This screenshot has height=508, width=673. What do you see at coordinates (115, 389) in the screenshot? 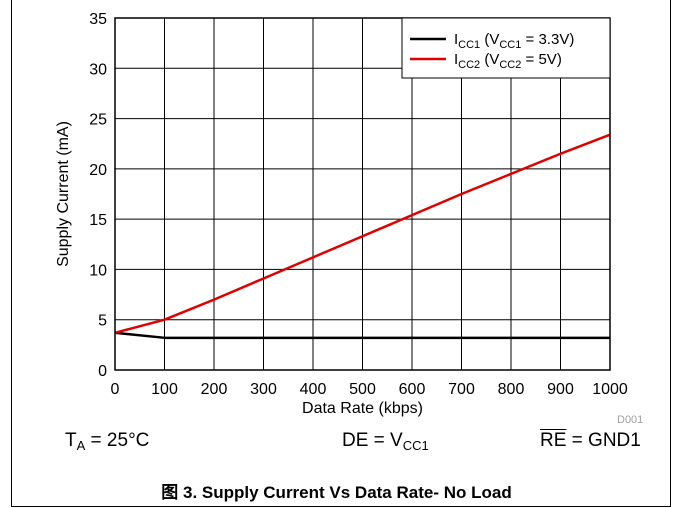
I see `x-tick-label: 0` at bounding box center [115, 389].